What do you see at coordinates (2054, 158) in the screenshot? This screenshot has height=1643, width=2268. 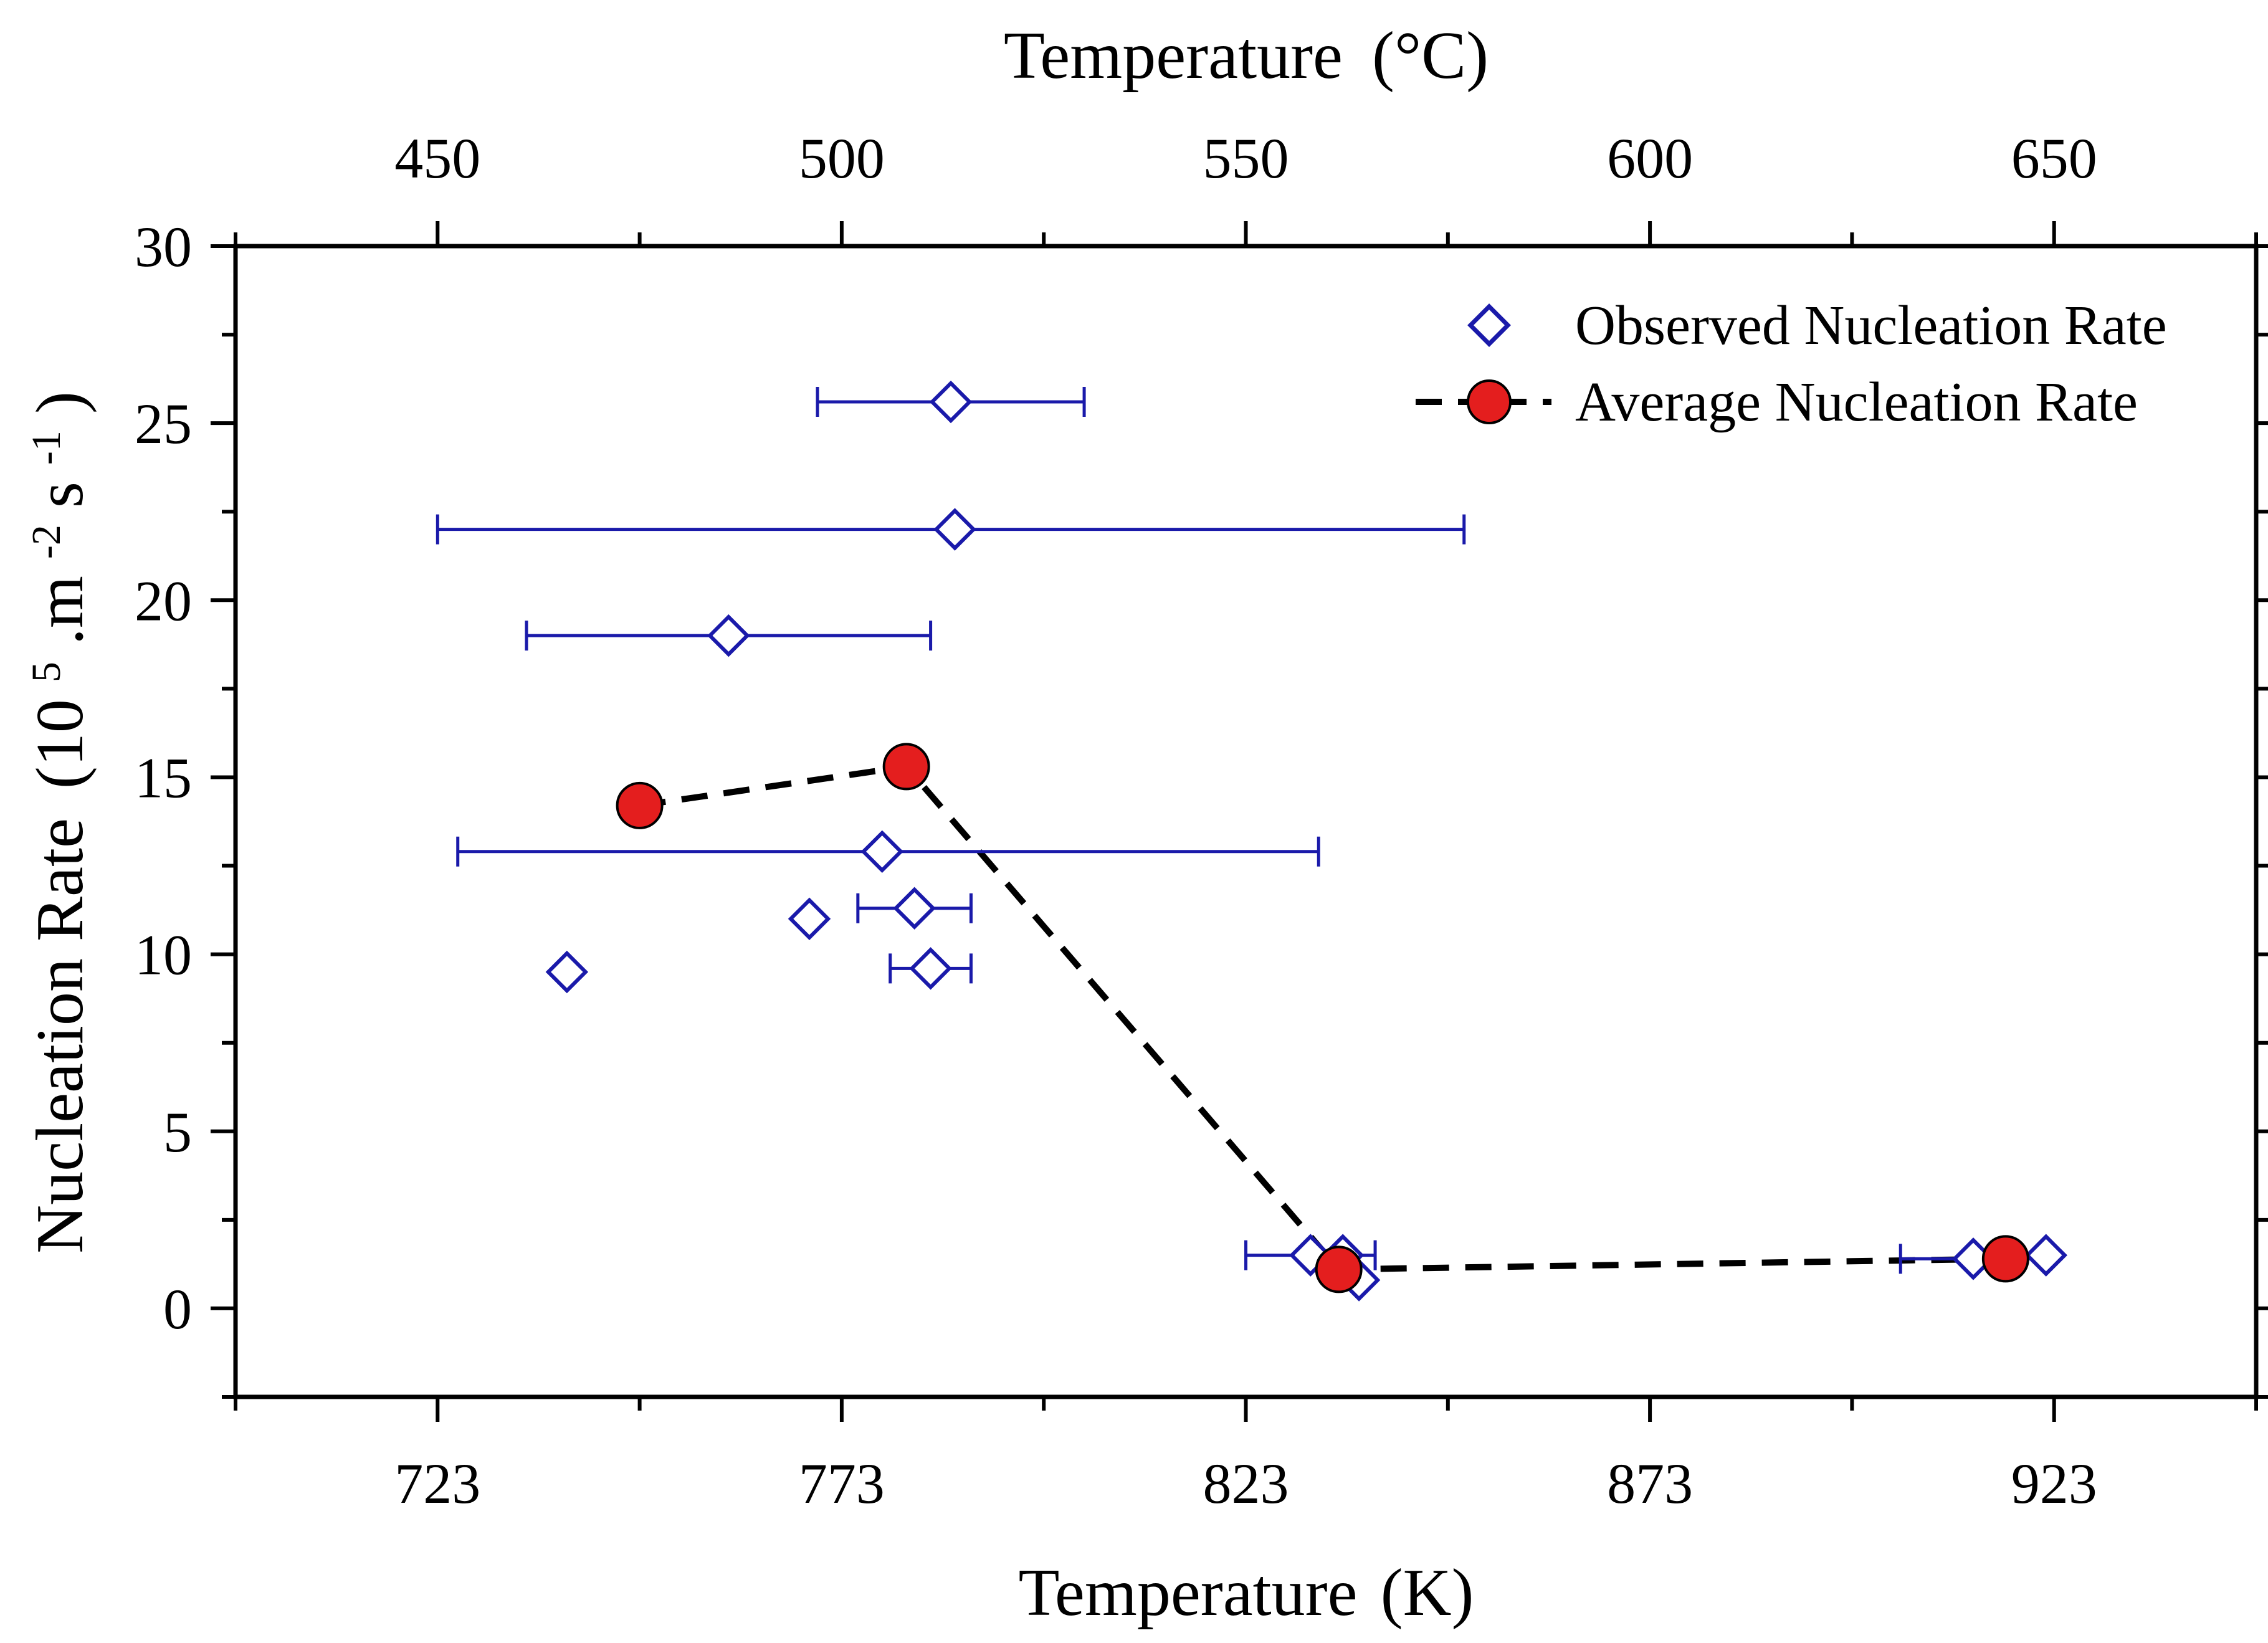 I see `x-top-tick-label: 650` at bounding box center [2054, 158].